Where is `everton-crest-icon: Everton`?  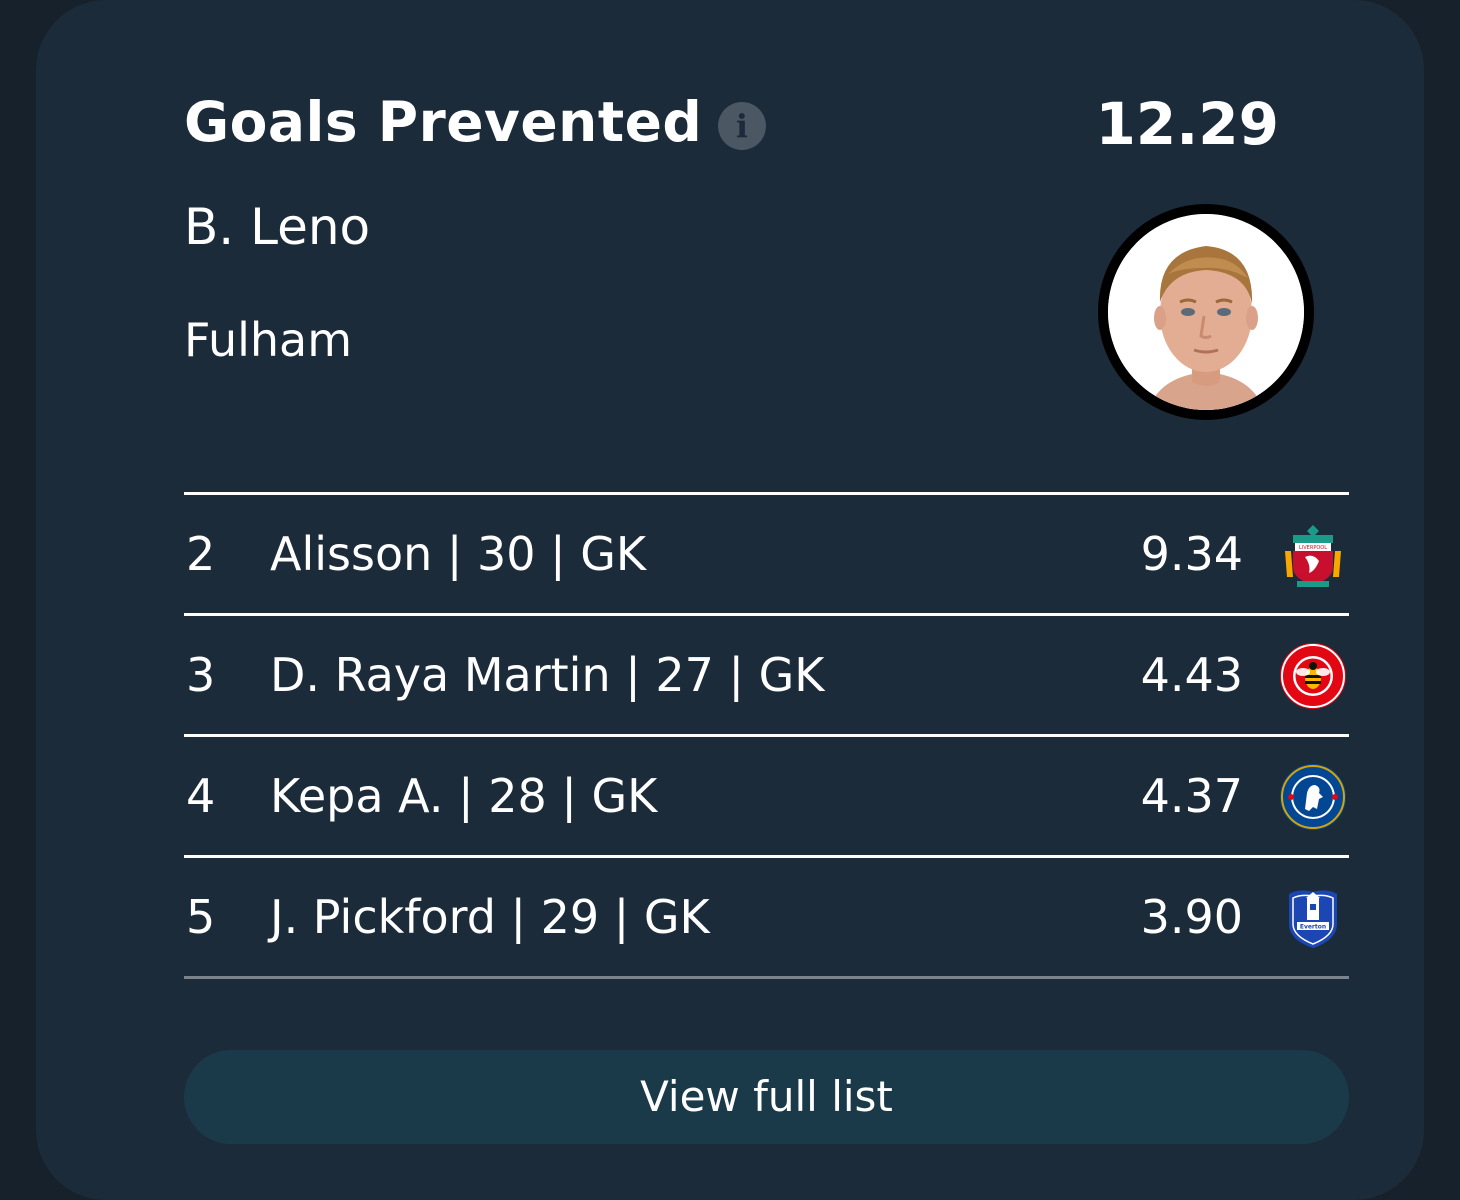 everton-crest-icon: Everton is located at coordinates (1313, 919).